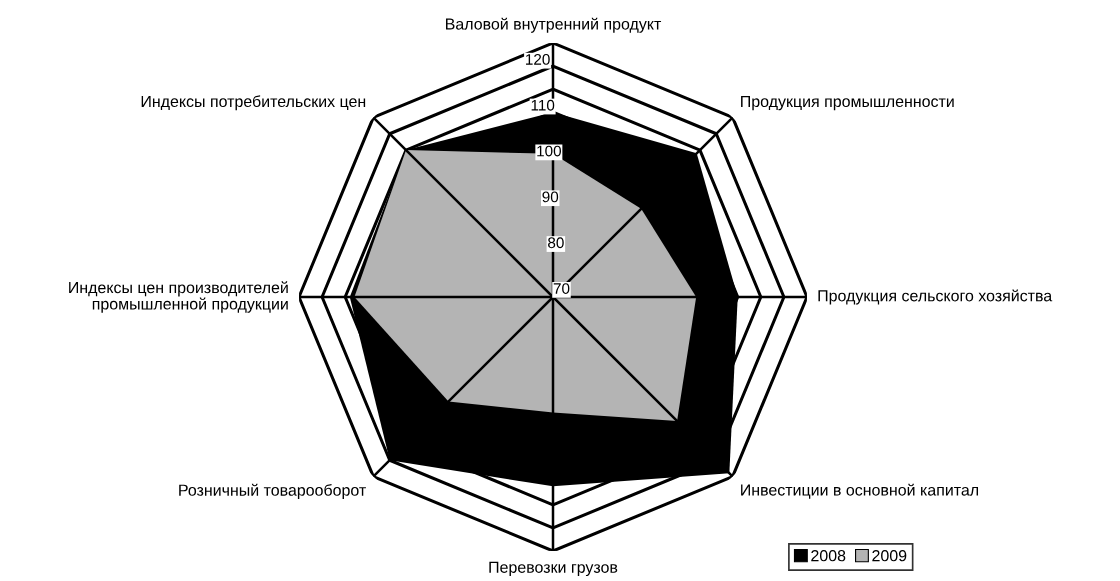 The width and height of the screenshot is (1120, 581). I want to click on y-tick-label: 110, so click(543, 105).